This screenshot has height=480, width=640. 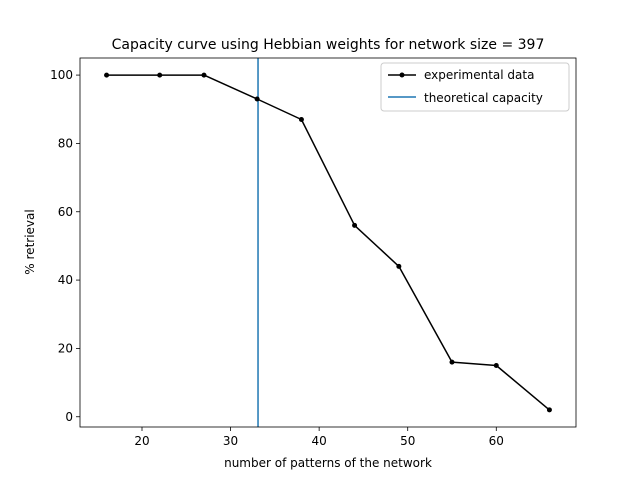 What do you see at coordinates (230, 441) in the screenshot?
I see `x-tick-label: 30` at bounding box center [230, 441].